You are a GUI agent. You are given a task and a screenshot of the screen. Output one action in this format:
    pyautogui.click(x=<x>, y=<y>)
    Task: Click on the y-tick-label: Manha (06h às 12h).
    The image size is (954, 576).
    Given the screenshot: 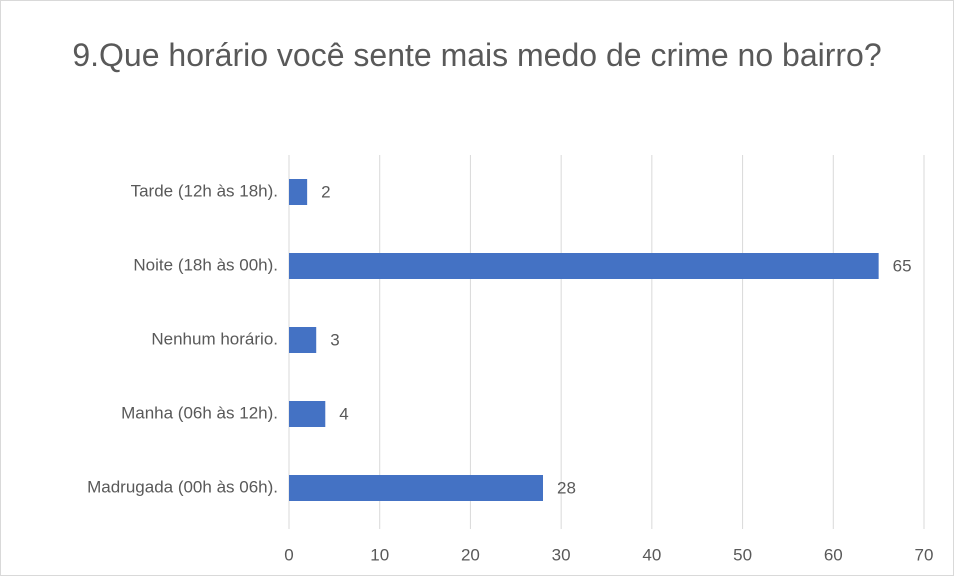 What is the action you would take?
    pyautogui.click(x=199, y=412)
    